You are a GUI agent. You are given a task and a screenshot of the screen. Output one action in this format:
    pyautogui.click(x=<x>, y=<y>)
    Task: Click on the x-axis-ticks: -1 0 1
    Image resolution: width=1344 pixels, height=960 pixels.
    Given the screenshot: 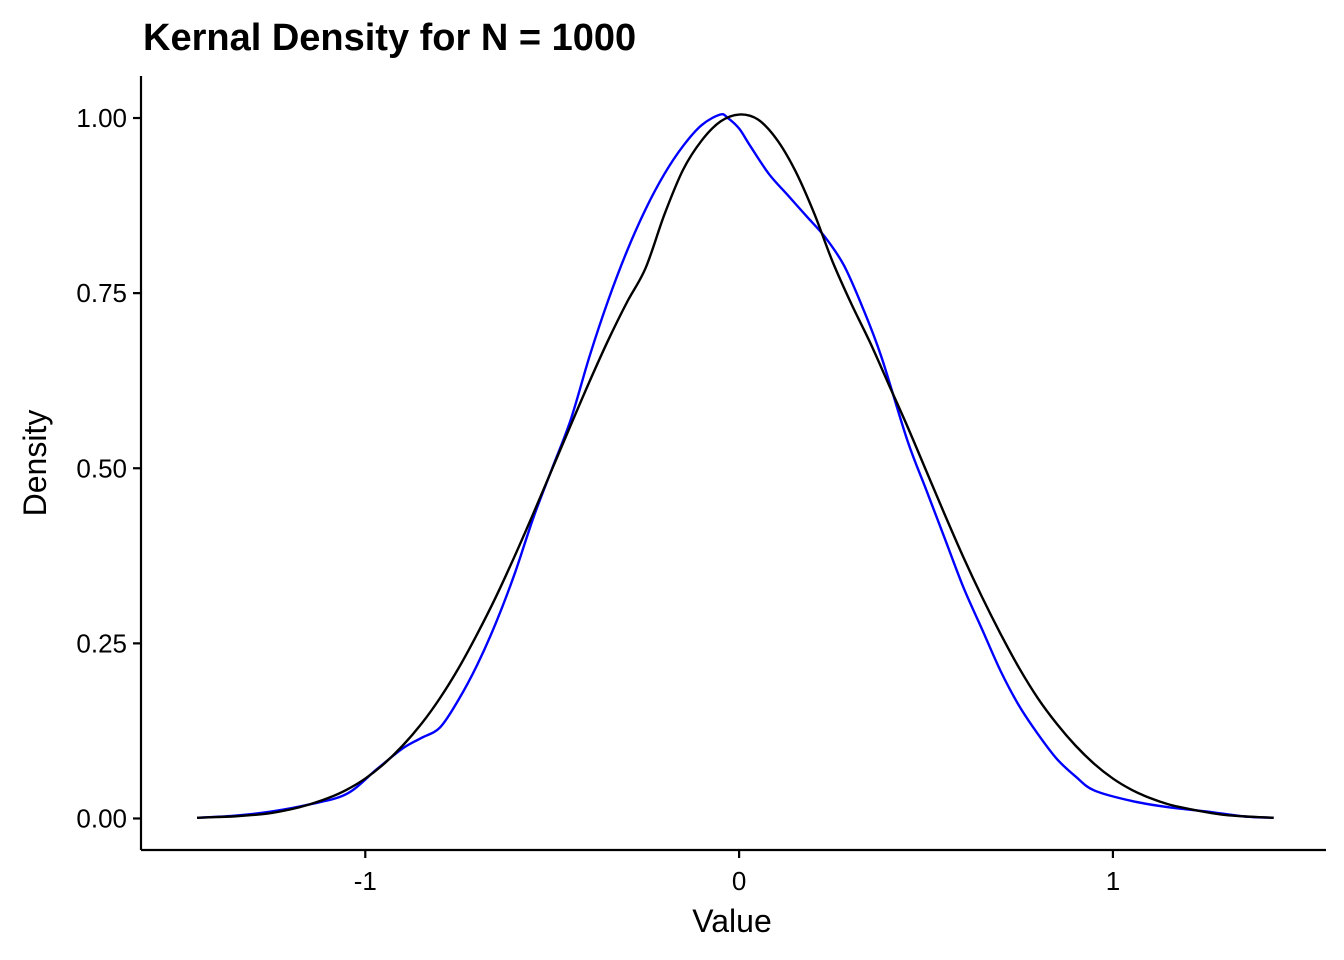 What is the action you would take?
    pyautogui.click(x=737, y=873)
    